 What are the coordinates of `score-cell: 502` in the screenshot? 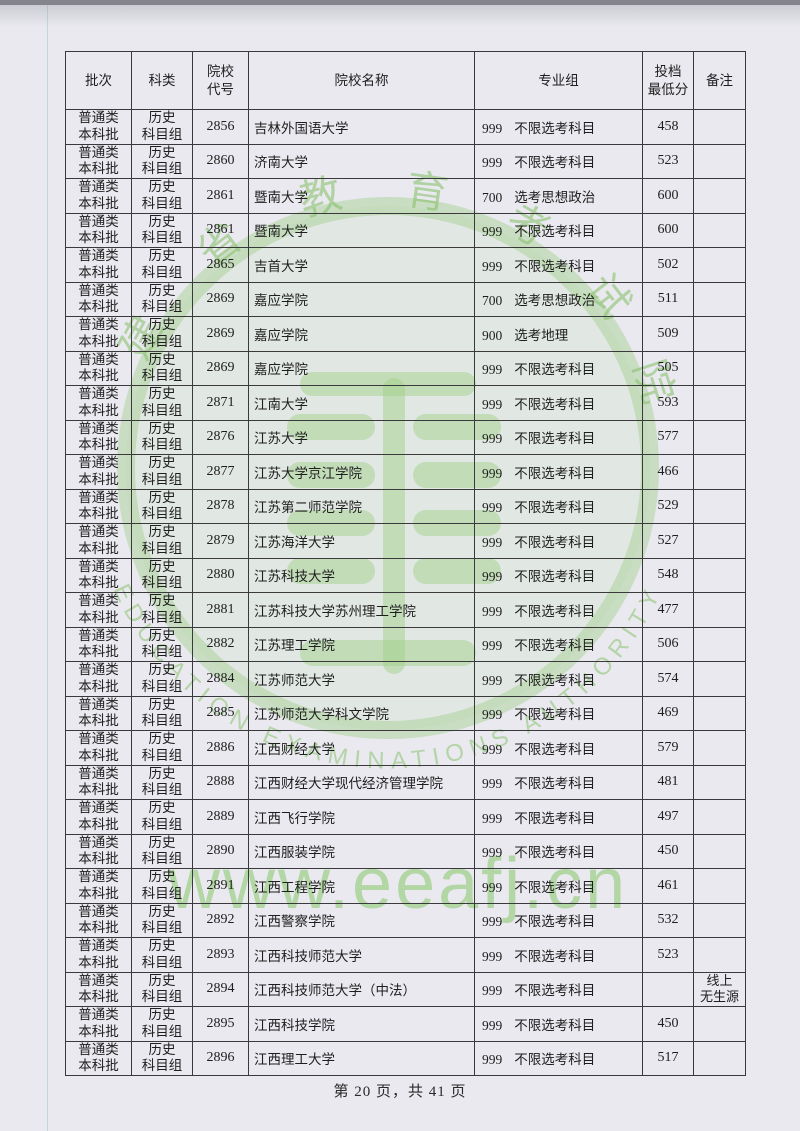 It's located at (668, 265).